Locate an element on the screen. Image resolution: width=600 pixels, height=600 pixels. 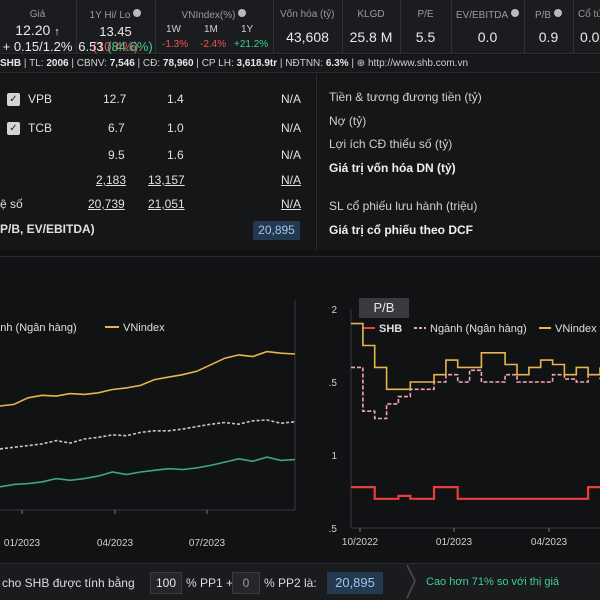
legend-label: SHB is located at coordinates (390, 329).